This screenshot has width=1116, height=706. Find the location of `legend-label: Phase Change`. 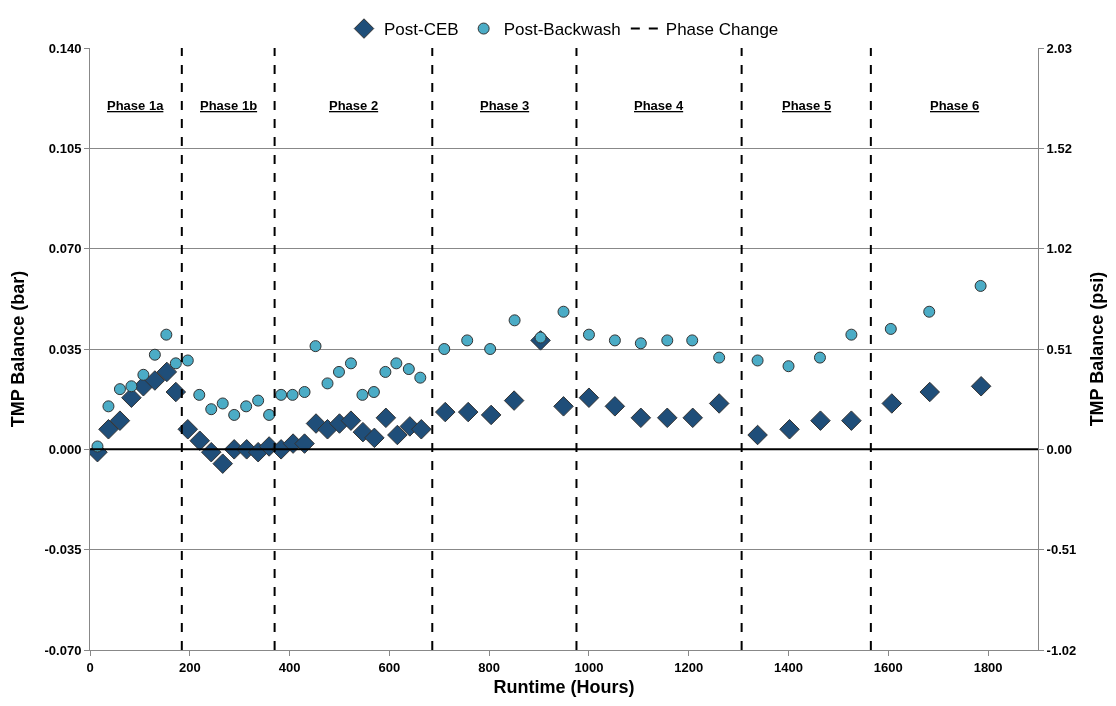

legend-label: Phase Change is located at coordinates (722, 30).